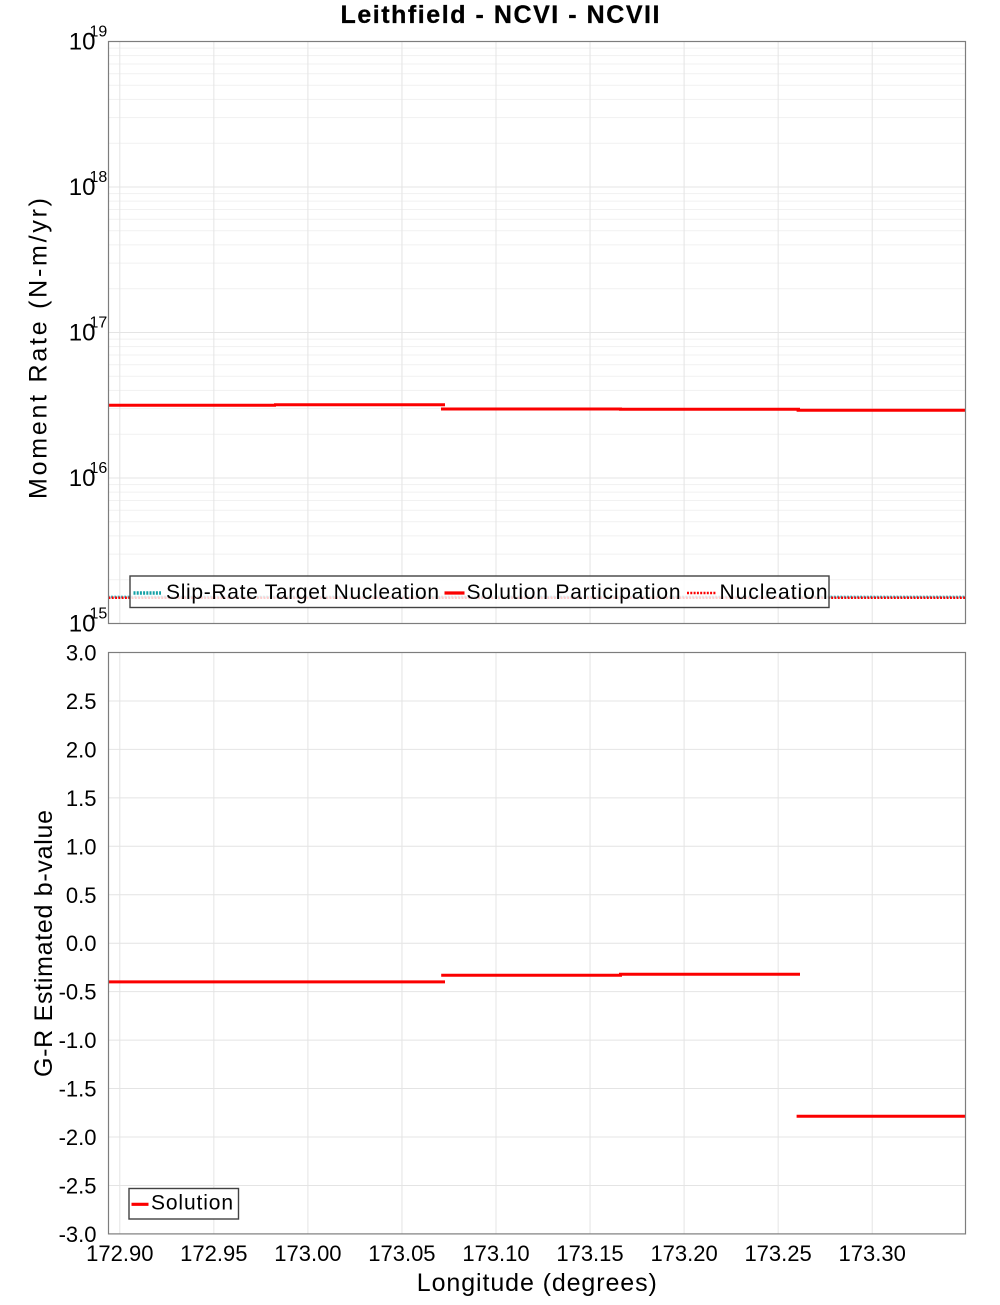 Image resolution: width=1000 pixels, height=1305 pixels. Describe the element at coordinates (119, 1253) in the screenshot. I see `svg-text: 172.90` at that location.